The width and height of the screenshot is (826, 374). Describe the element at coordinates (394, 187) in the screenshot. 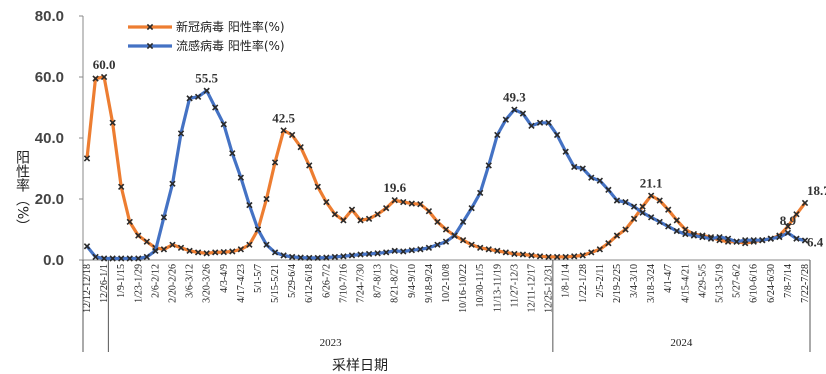

I see `data-label: 19.6` at that location.